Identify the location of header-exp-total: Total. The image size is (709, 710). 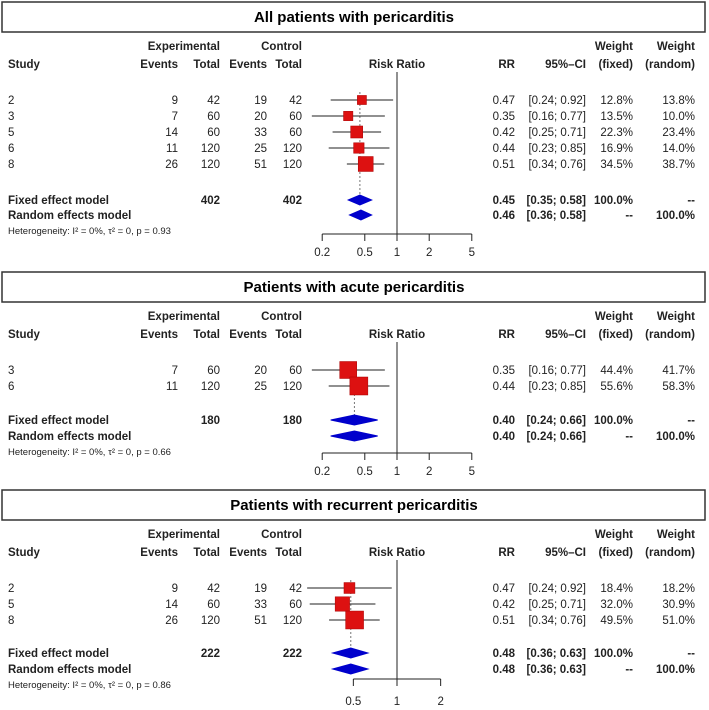
(206, 335).